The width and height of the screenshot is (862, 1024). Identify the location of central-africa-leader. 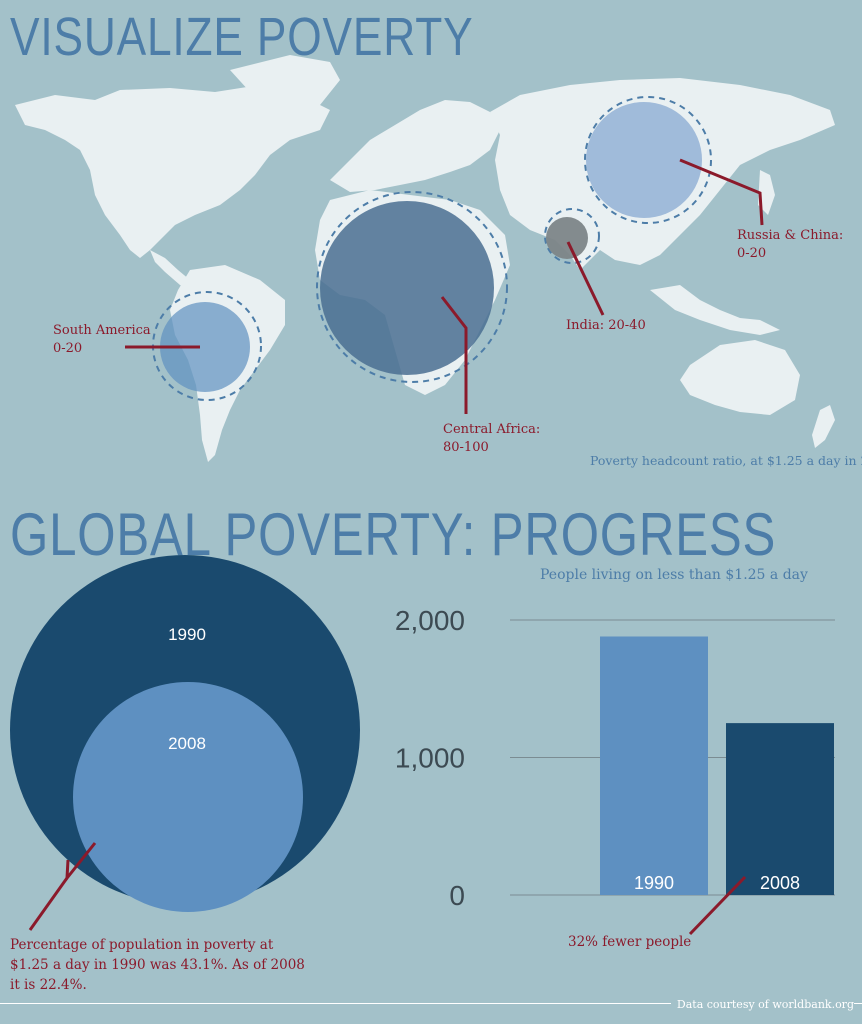
(454, 355).